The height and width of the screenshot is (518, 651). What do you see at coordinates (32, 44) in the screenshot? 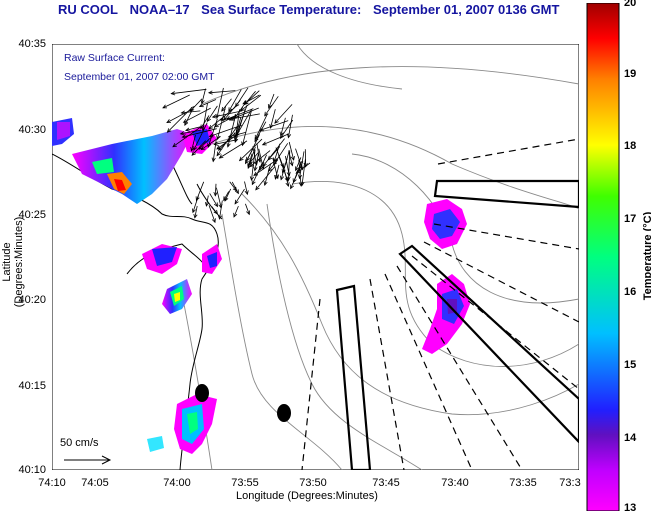
I see `y-tick: 40:35` at bounding box center [32, 44].